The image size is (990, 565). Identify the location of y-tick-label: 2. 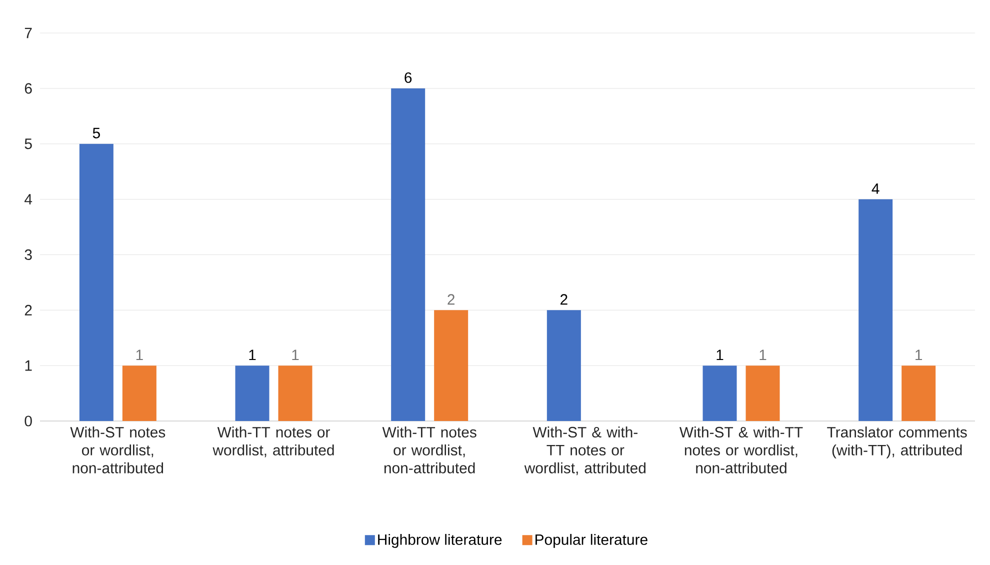
(28, 310).